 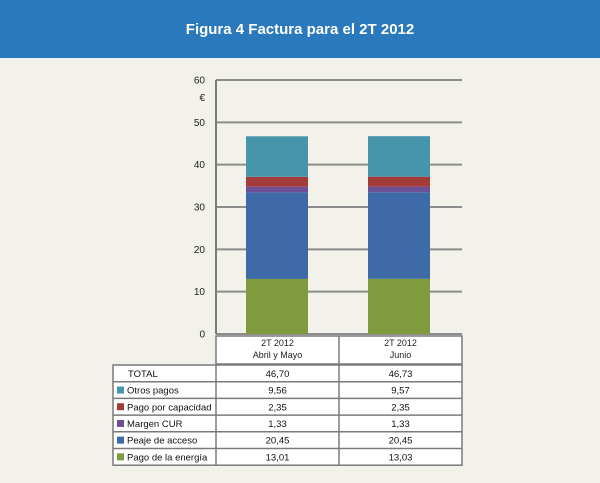 I want to click on y-tick-label: 40, so click(x=200, y=165).